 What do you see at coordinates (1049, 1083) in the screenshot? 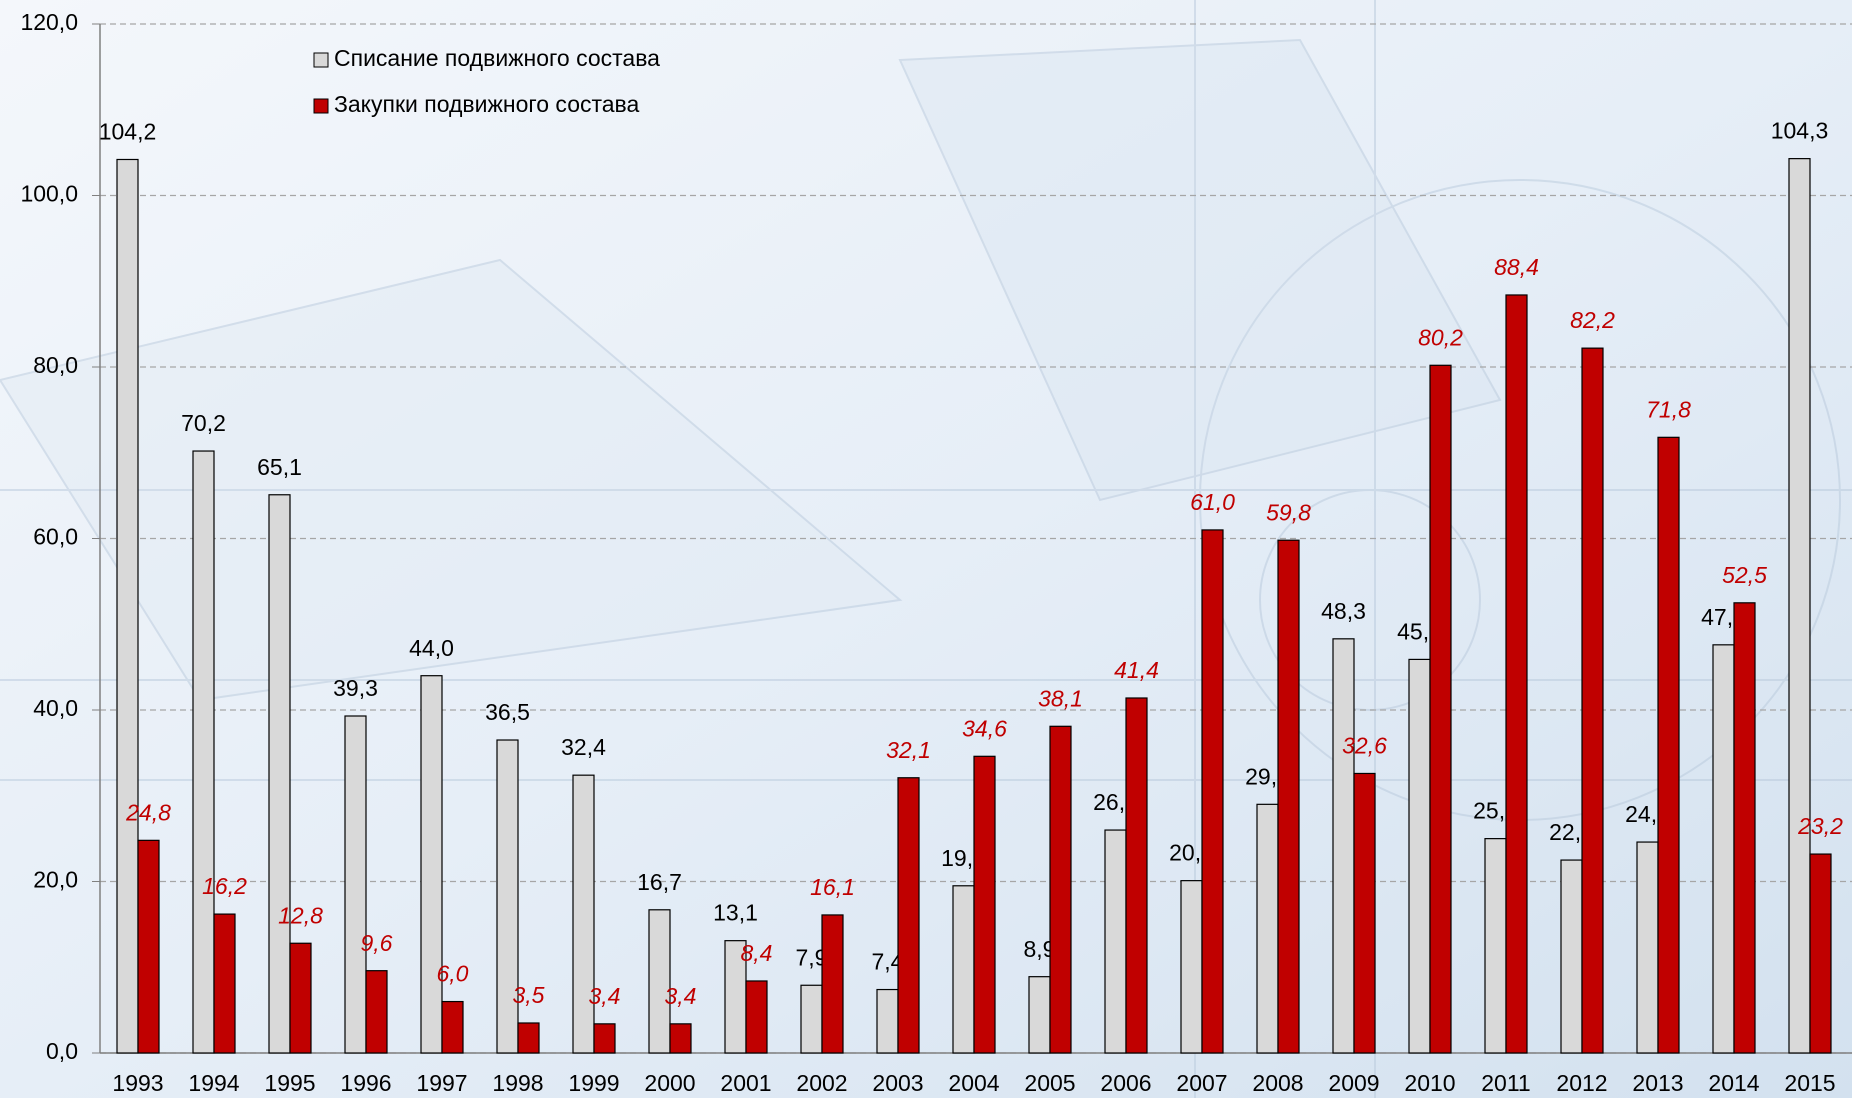
I see `x-tick-label: 2005` at bounding box center [1049, 1083].